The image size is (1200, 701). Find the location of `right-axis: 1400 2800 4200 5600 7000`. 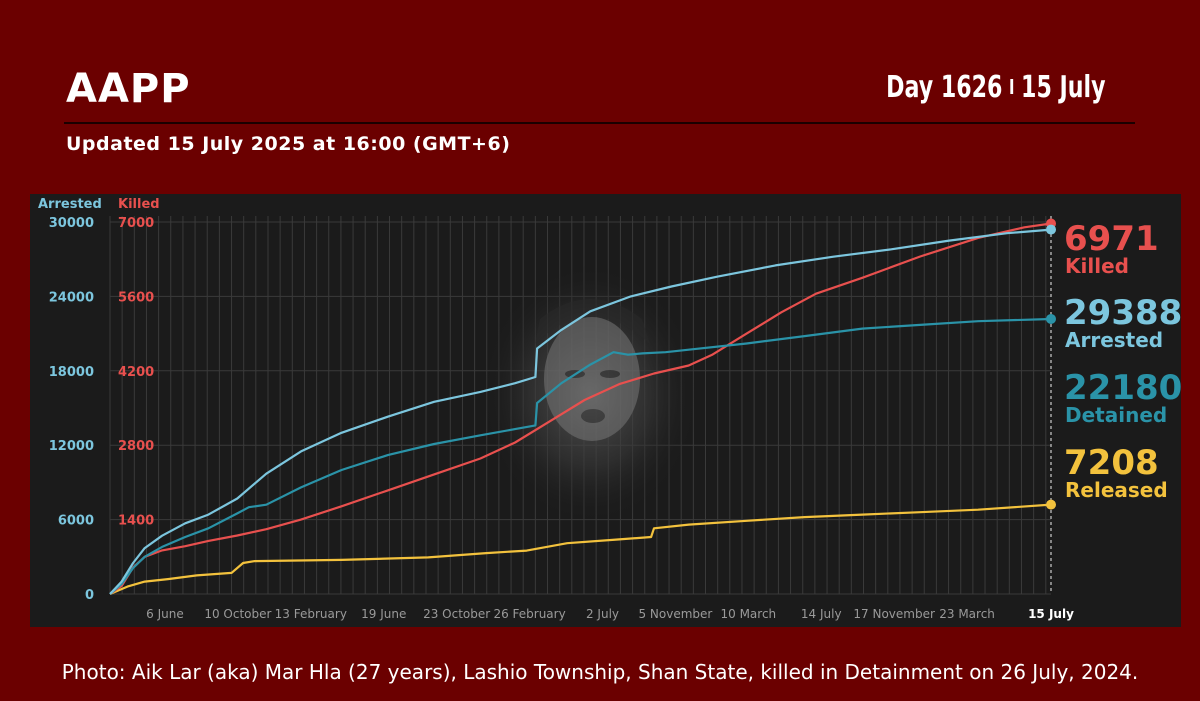

right-axis: 1400 2800 4200 5600 7000 is located at coordinates (136, 372).